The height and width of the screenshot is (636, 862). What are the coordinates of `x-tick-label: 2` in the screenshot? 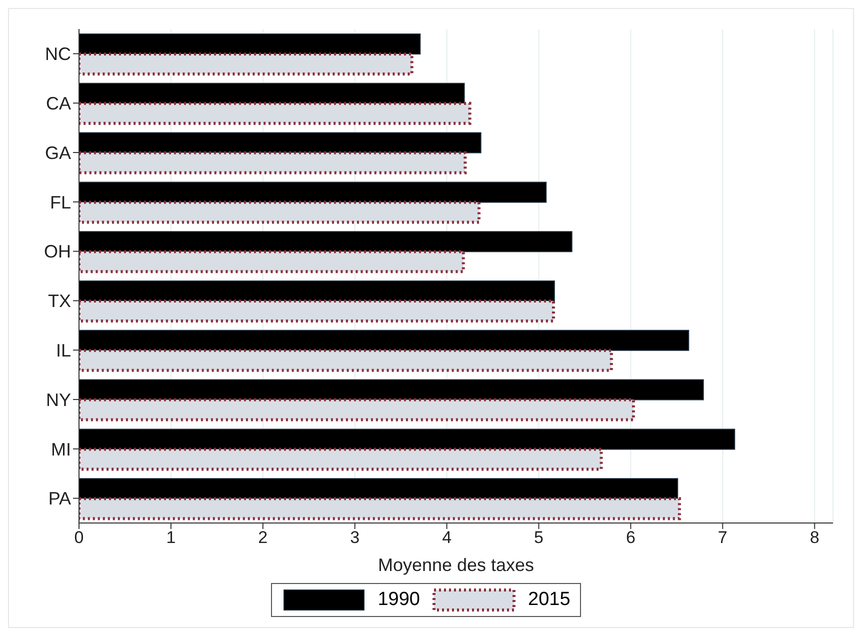 It's located at (263, 538).